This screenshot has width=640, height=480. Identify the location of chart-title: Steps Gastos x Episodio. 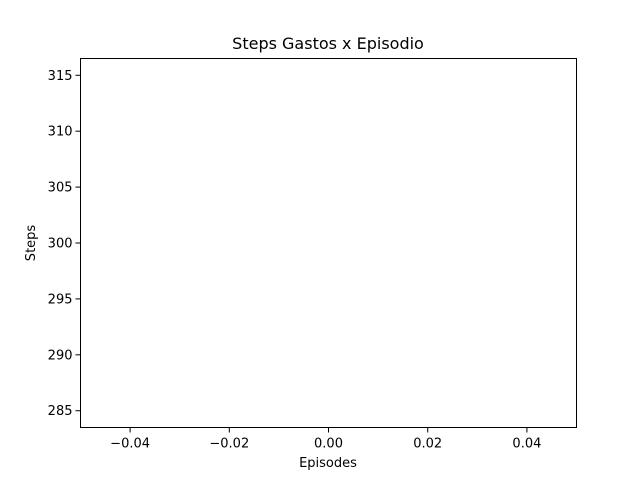
(328, 43).